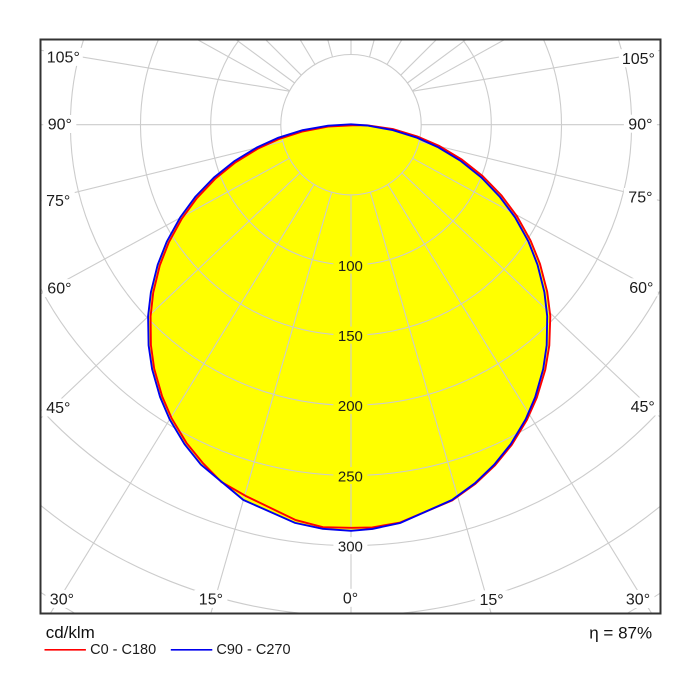  Describe the element at coordinates (253, 650) in the screenshot. I see `svg-text: C90 - C270` at that location.